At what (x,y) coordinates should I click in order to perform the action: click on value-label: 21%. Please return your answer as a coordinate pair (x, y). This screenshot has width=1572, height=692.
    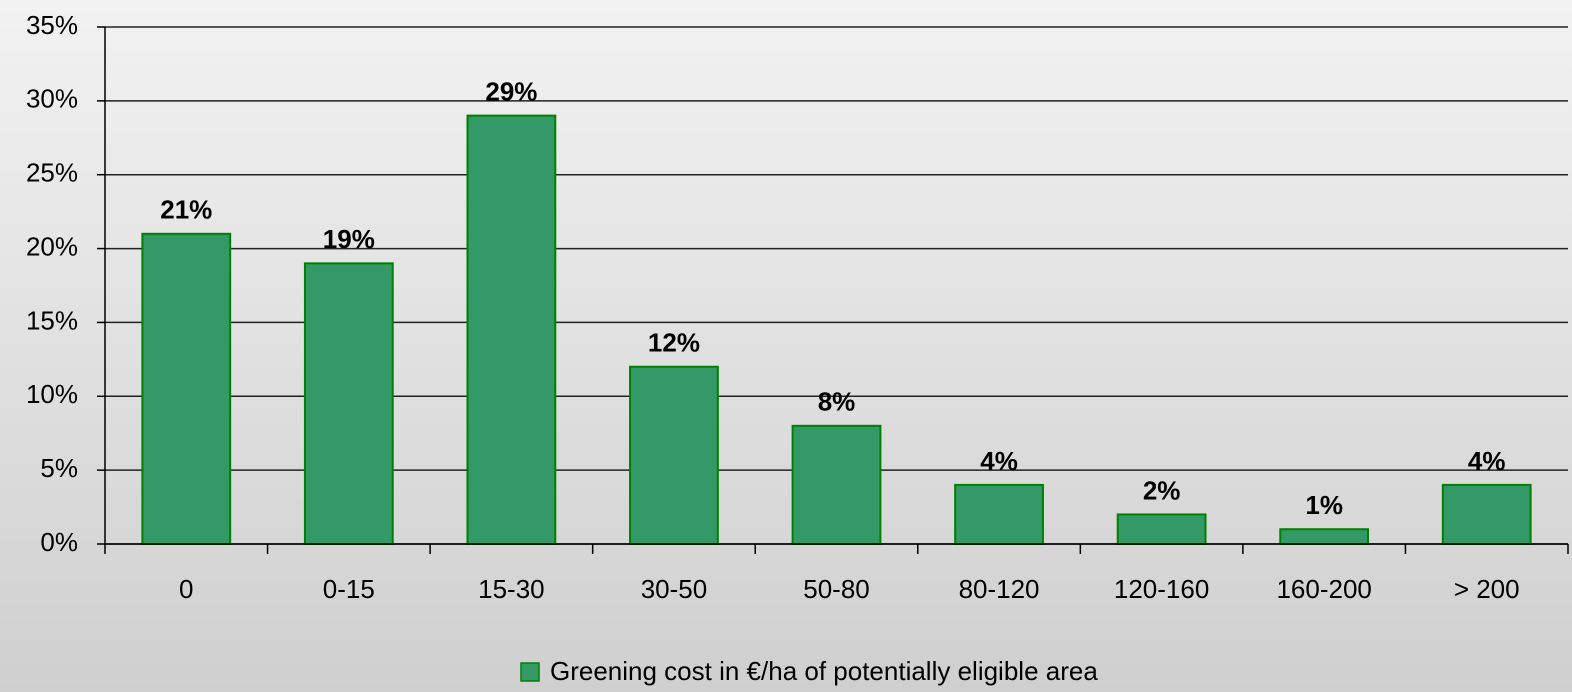
    Looking at the image, I should click on (186, 210).